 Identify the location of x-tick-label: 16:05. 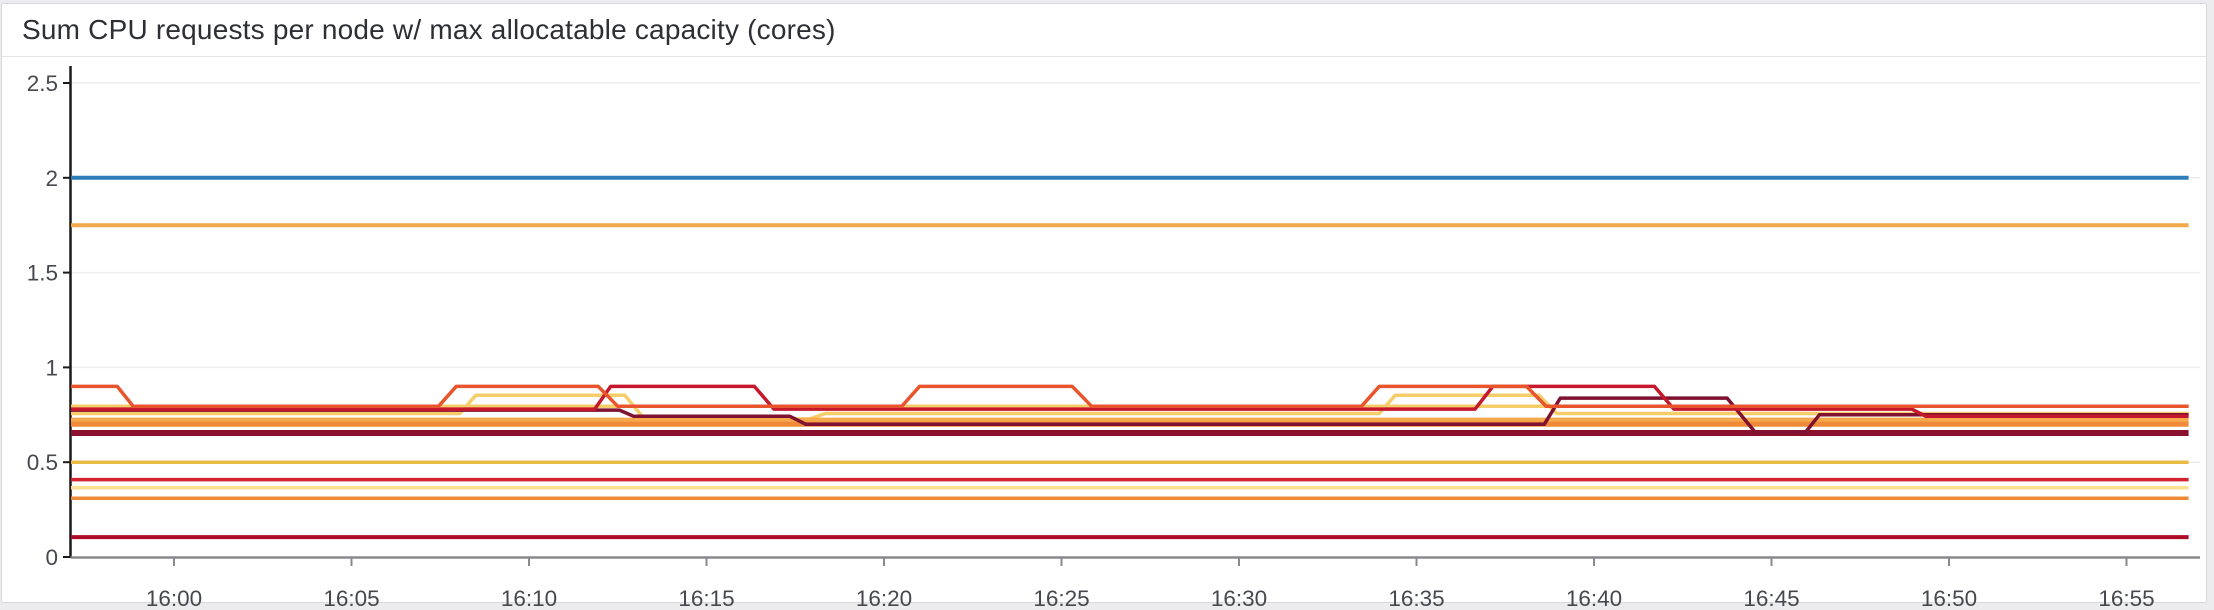
(351, 598).